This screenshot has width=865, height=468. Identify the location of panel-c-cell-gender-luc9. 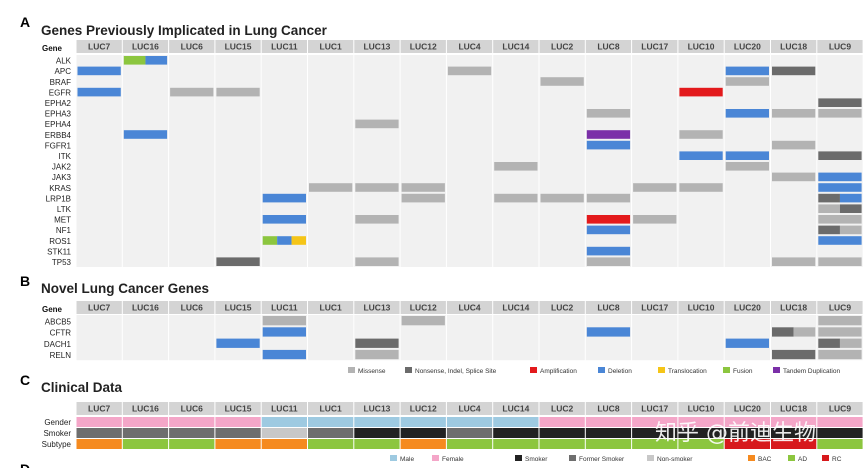
(840, 422).